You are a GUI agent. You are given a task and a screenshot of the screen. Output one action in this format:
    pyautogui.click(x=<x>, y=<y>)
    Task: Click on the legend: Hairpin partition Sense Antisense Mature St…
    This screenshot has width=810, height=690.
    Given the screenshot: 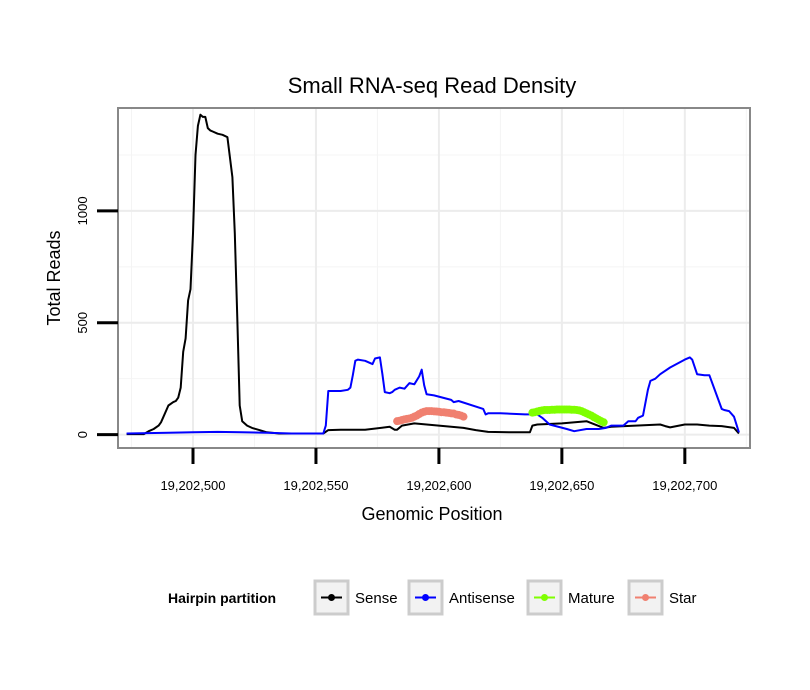 What is the action you would take?
    pyautogui.click(x=432, y=597)
    